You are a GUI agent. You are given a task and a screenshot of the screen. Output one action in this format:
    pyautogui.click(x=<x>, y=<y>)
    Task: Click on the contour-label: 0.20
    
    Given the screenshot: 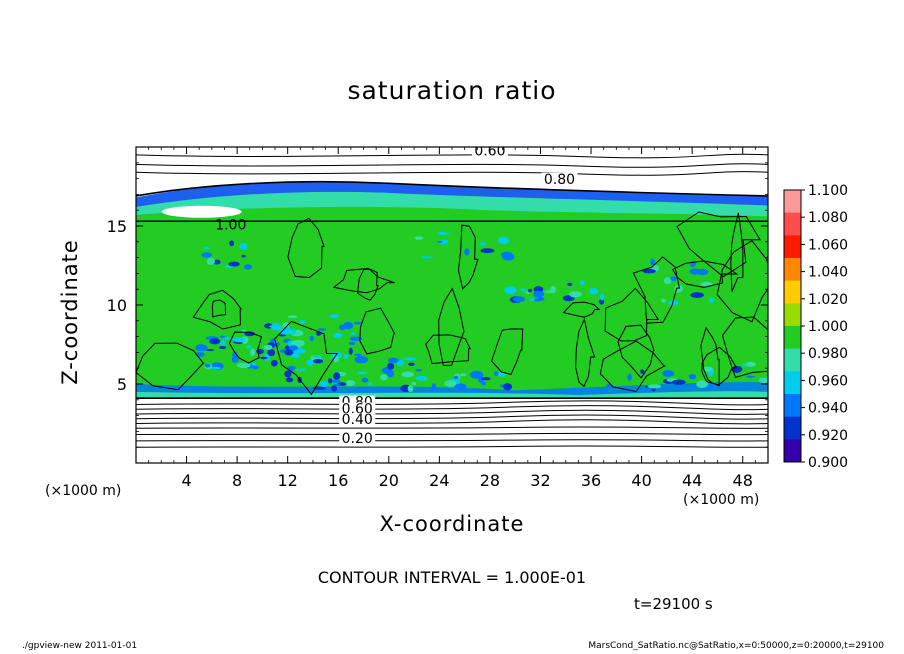 What is the action you would take?
    pyautogui.click(x=357, y=439)
    